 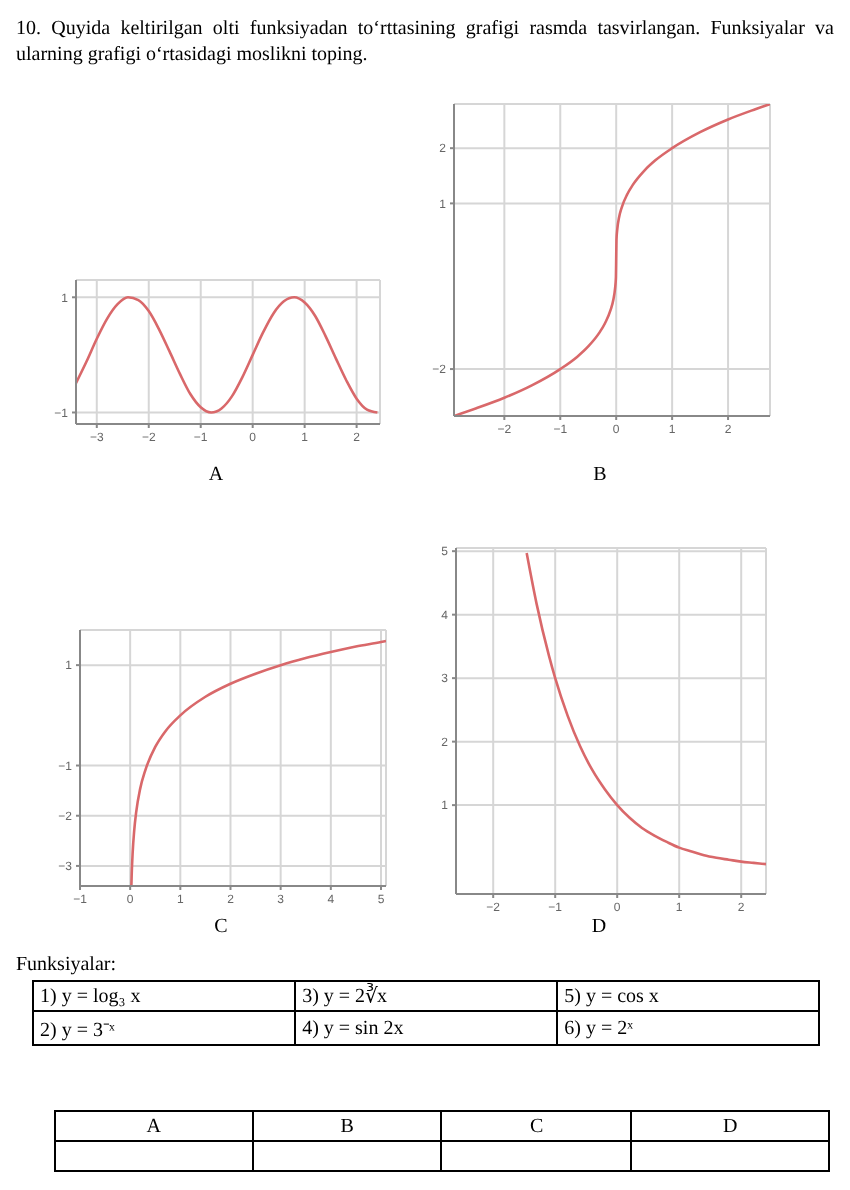 I want to click on text: 3) y = 2∛x, so click(x=426, y=996).